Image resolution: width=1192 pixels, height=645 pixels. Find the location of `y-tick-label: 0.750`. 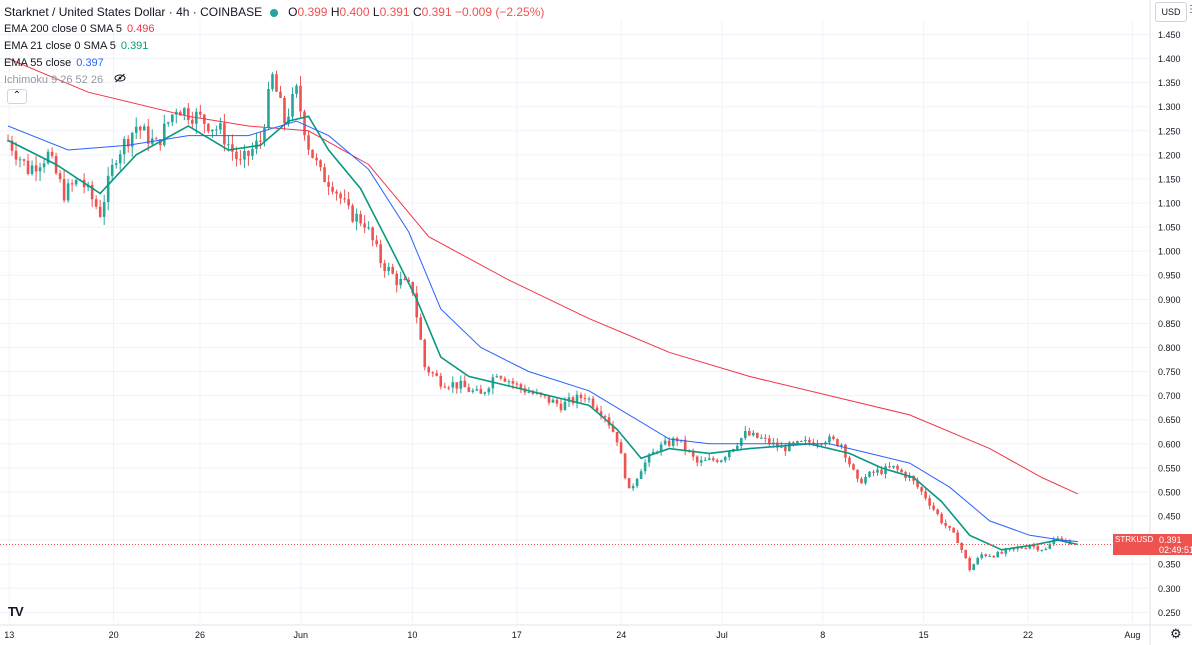

y-tick-label: 0.750 is located at coordinates (1169, 372).